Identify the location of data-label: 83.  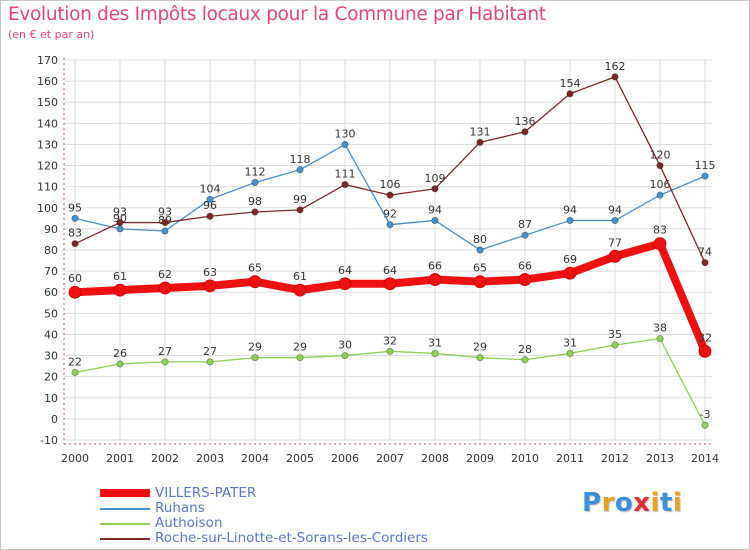
(75, 233).